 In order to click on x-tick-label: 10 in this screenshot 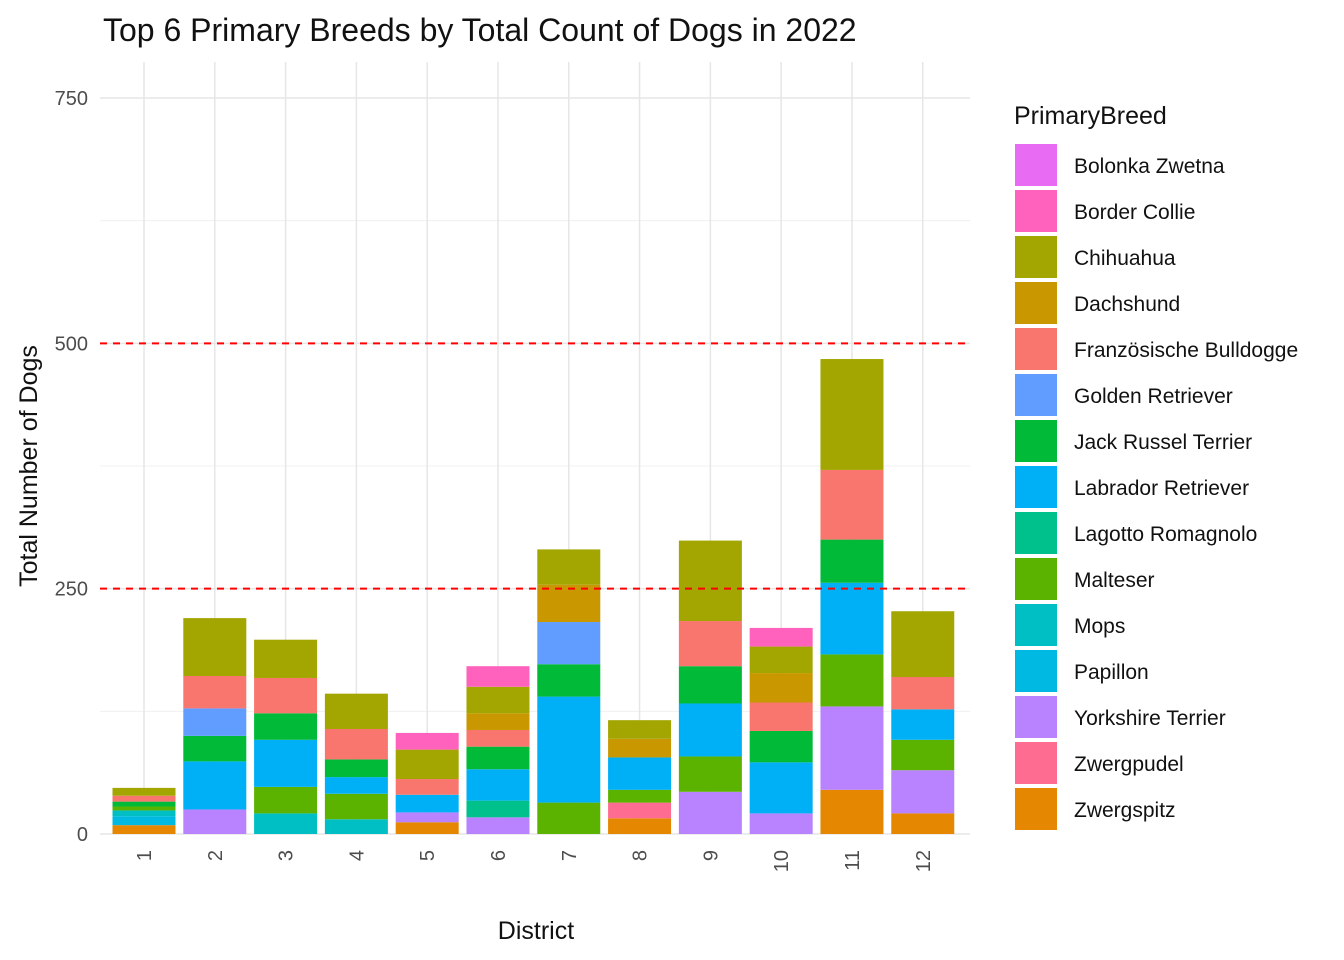, I will do `click(782, 861)`.